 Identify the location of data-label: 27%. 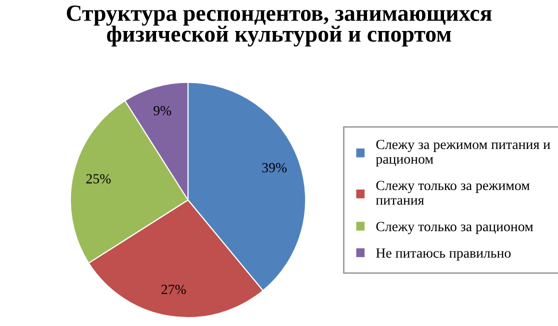
(174, 289).